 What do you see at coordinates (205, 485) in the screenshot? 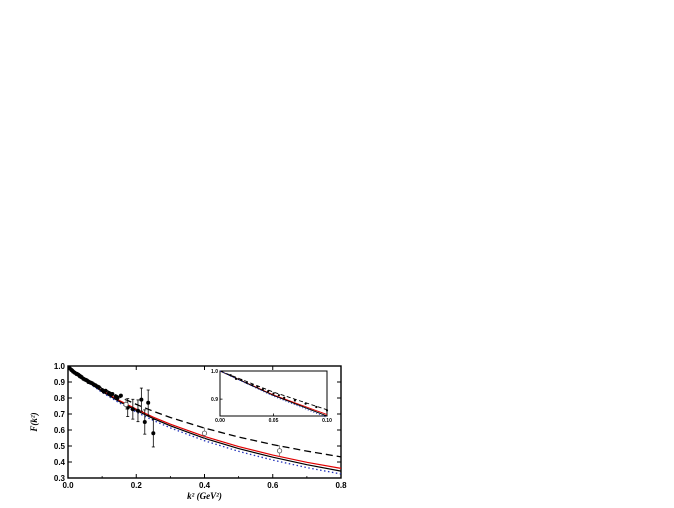
I see `x-tick-label: 0.4` at bounding box center [205, 485].